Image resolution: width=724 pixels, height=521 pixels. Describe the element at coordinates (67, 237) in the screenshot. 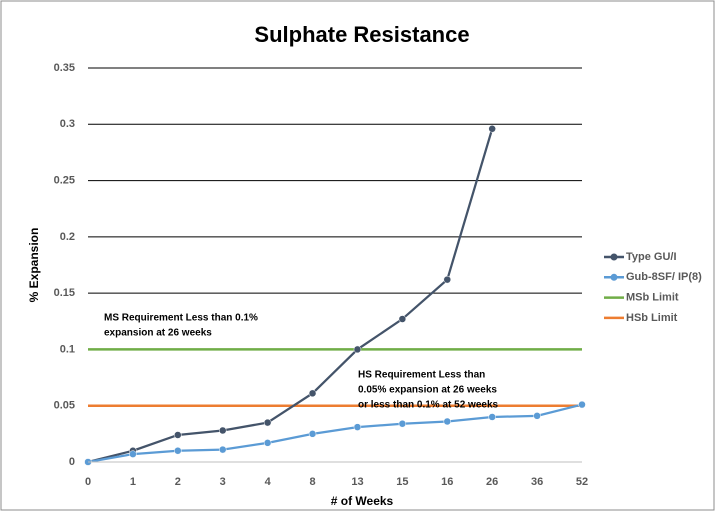

I see `y-tick-label: 0.2` at that location.